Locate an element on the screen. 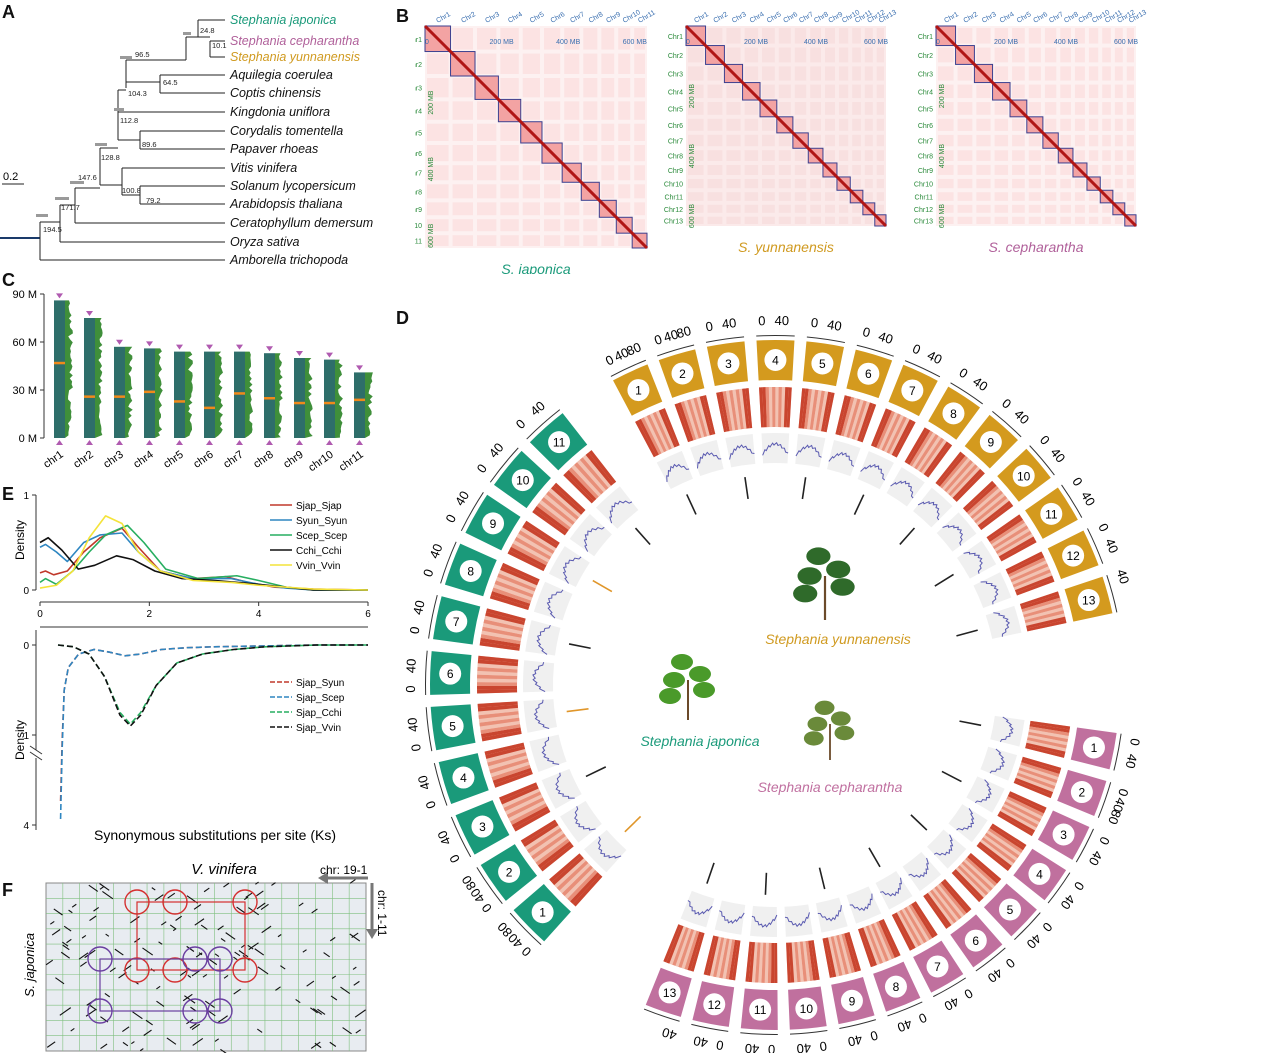 This screenshot has height=1053, width=1268. chr-label: chr2 is located at coordinates (83, 460).